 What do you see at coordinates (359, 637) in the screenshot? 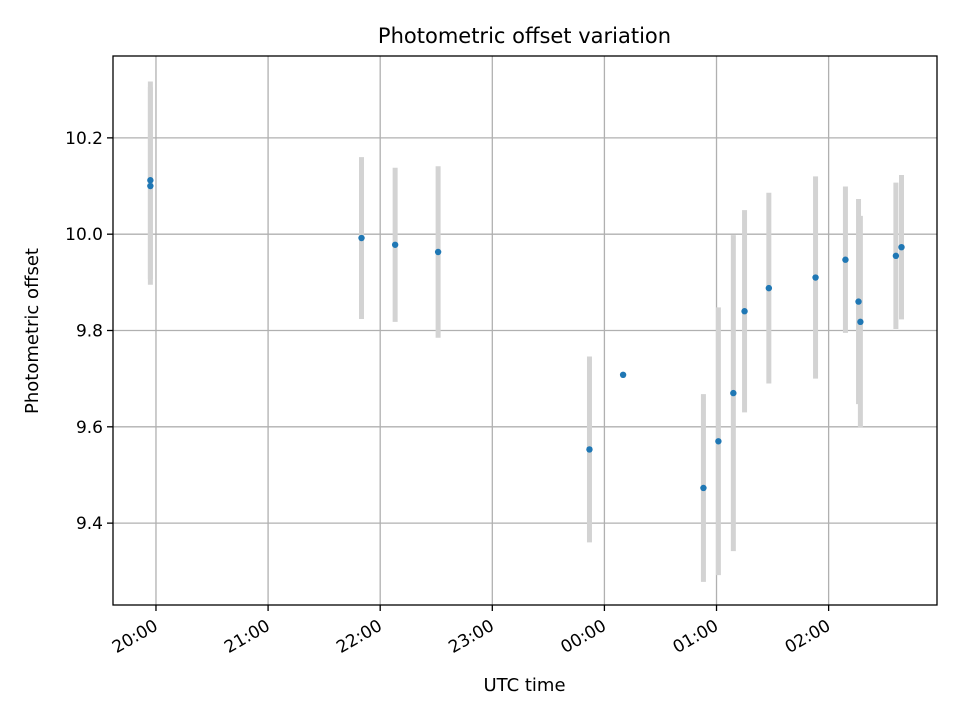
I see `x-tick-label: 22:00` at bounding box center [359, 637].